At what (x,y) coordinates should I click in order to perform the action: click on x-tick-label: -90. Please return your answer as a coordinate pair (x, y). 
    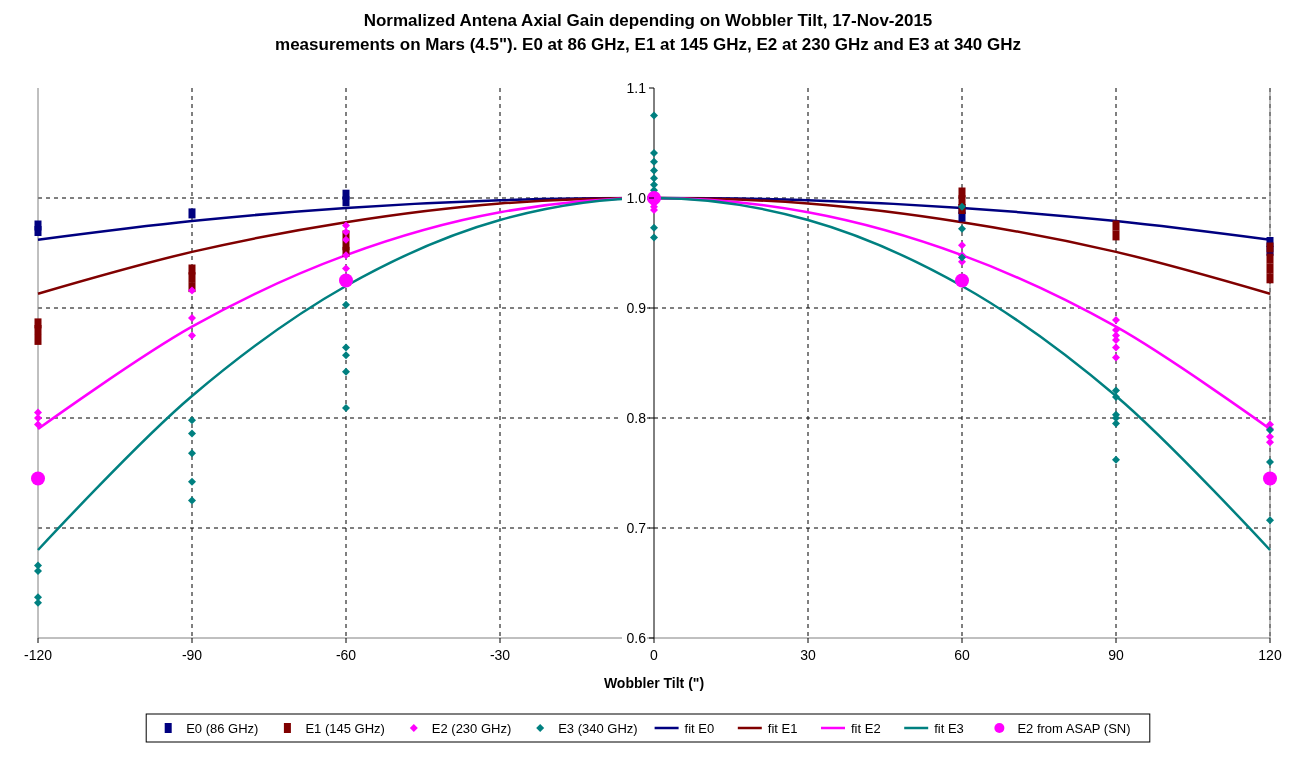
    Looking at the image, I should click on (192, 655).